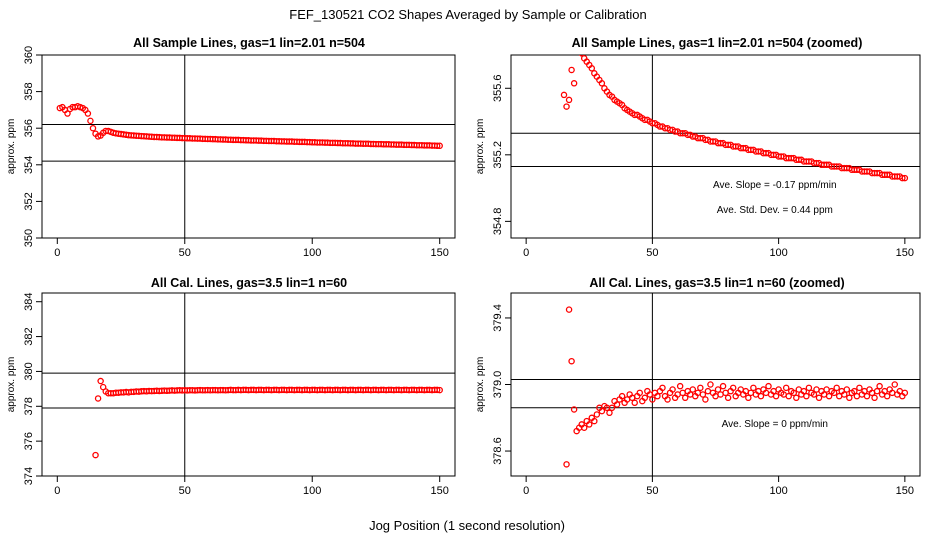  Describe the element at coordinates (498, 155) in the screenshot. I see `y-tick-label: 355.2` at that location.